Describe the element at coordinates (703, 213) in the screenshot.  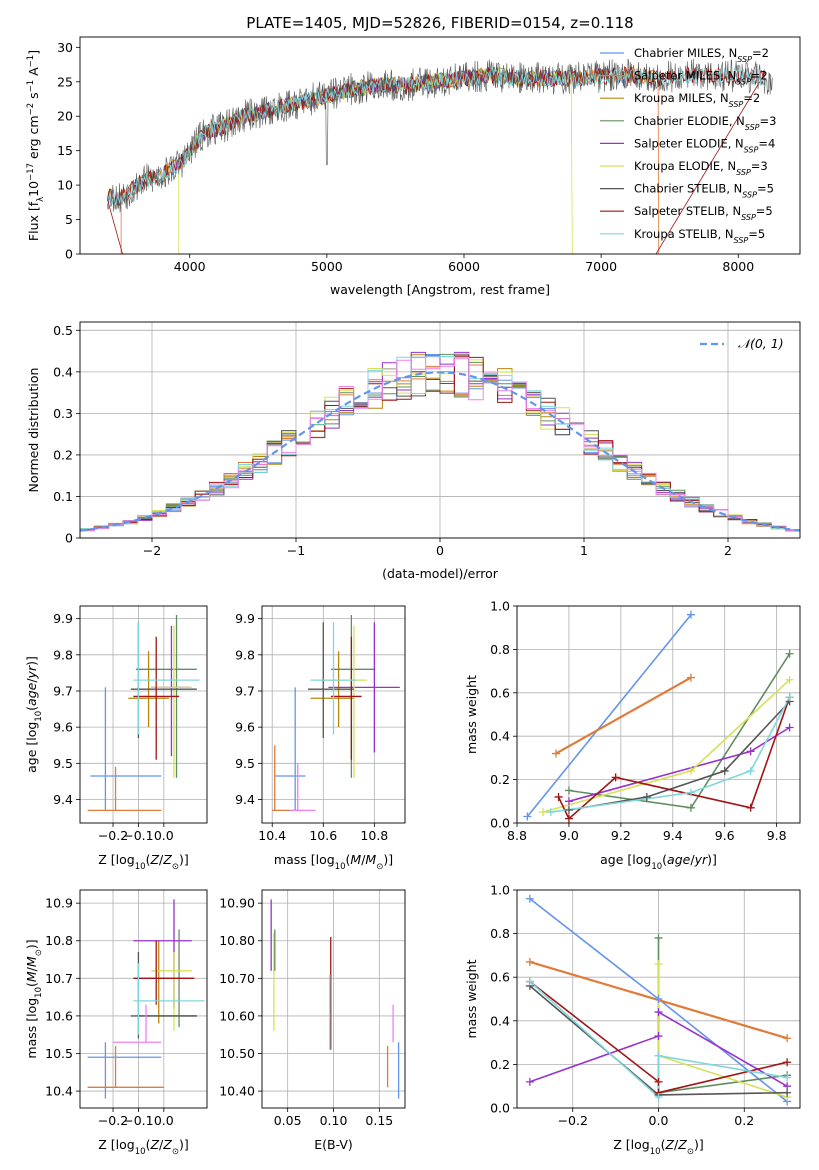
I see `legend-entry: Salpeter STELIB, NSSP=5` at that location.